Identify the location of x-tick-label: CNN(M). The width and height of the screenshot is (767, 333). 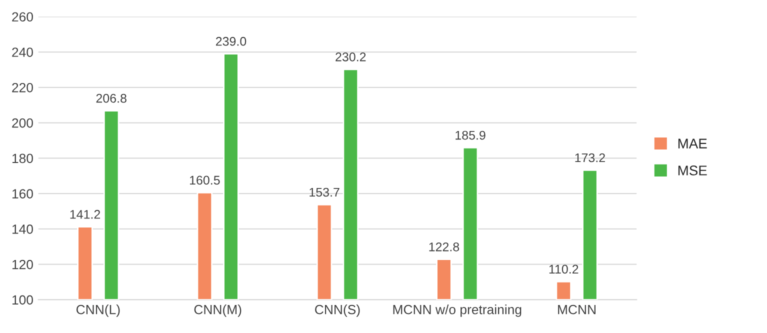
(218, 310).